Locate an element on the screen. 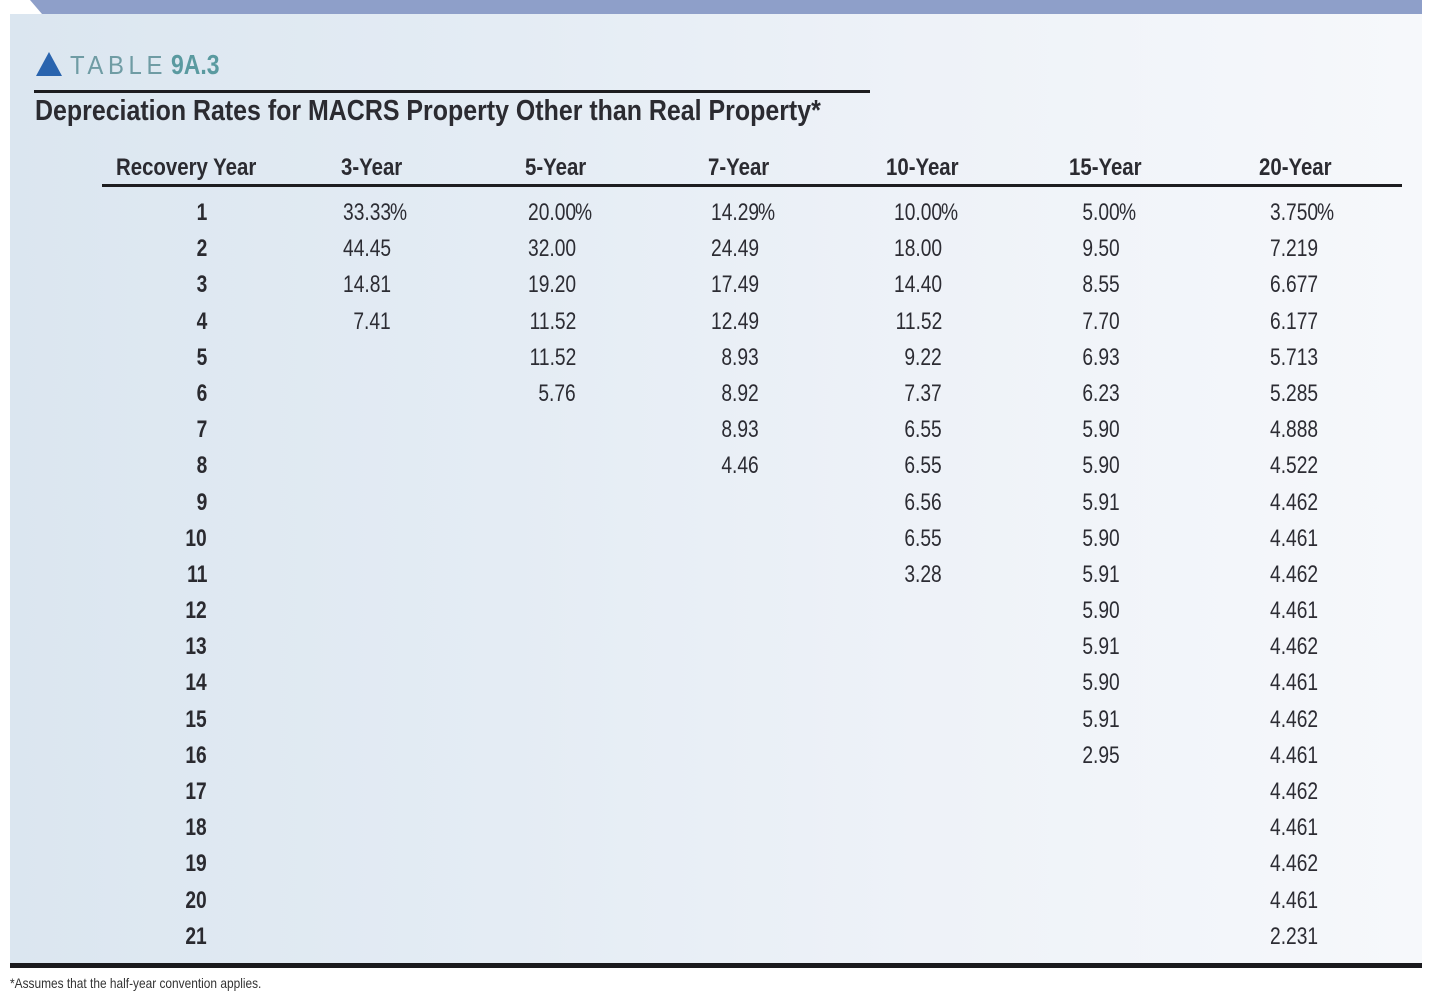  cell-value: 12 is located at coordinates (196, 611).